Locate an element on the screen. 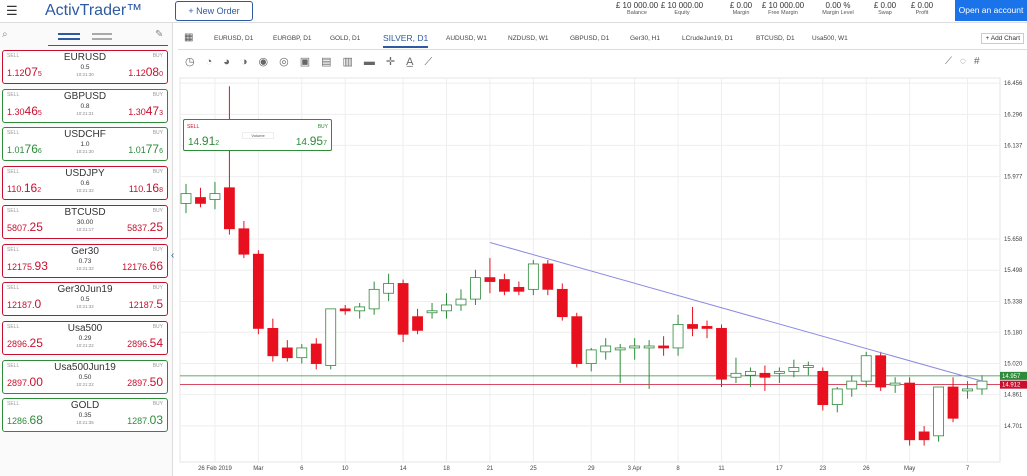 The height and width of the screenshot is (476, 1027). price-part: 6 is located at coordinates (161, 152).